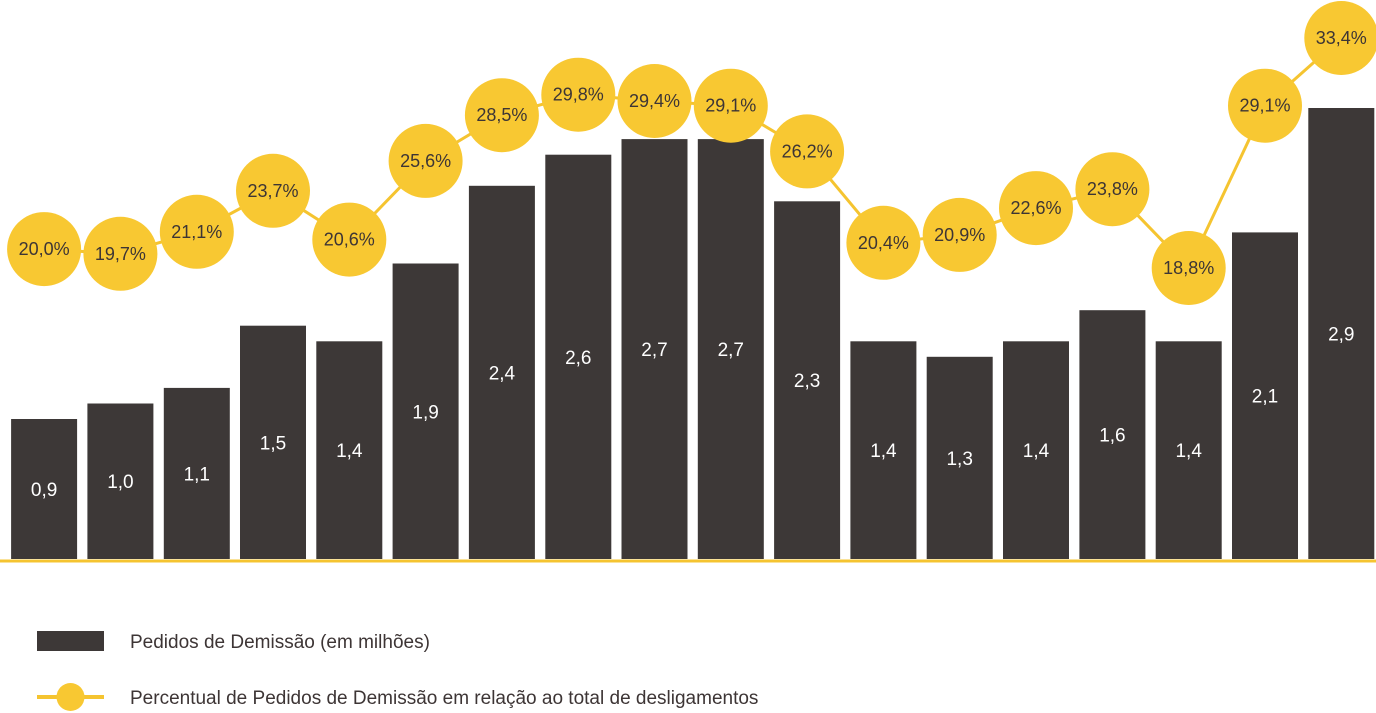 This screenshot has width=1376, height=713. I want to click on percent-label-4: 23,7%, so click(272, 191).